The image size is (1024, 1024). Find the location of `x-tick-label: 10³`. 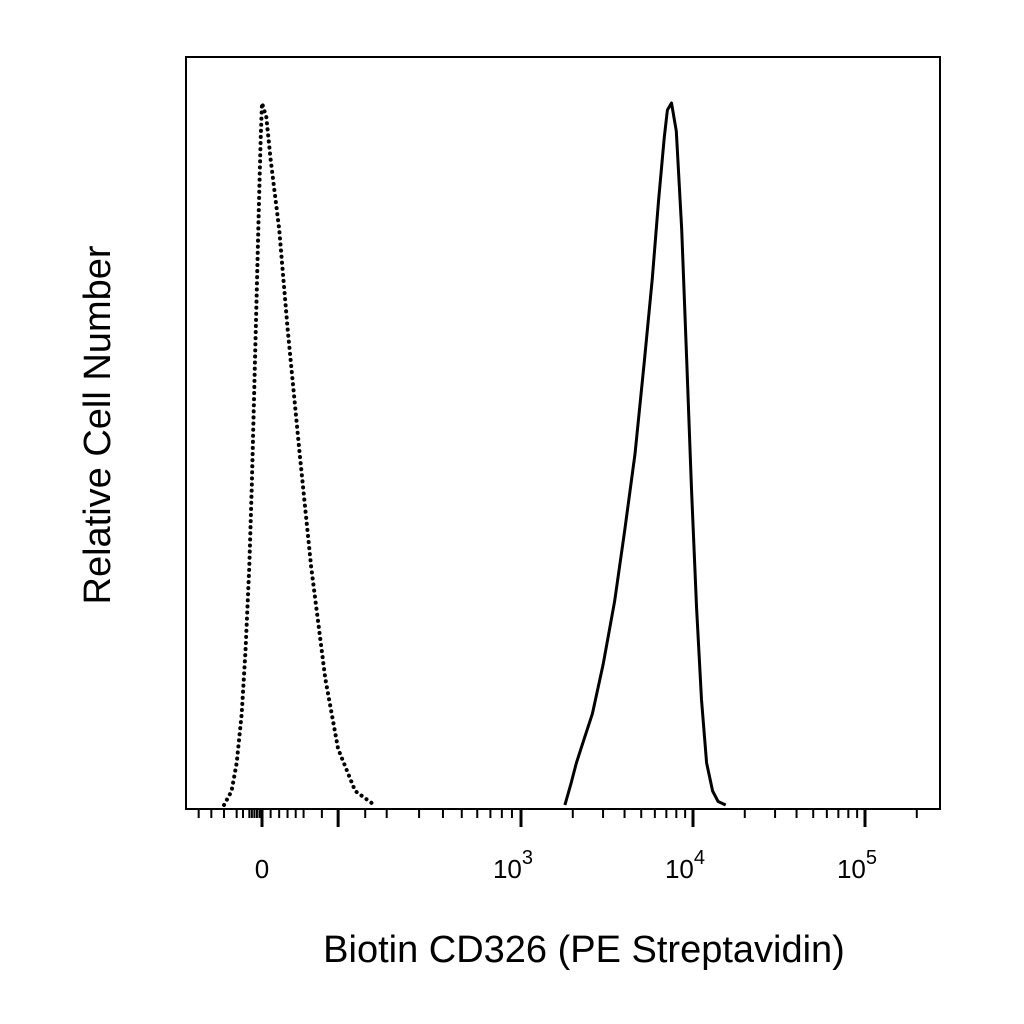

x-tick-label: 10³ is located at coordinates (513, 865).